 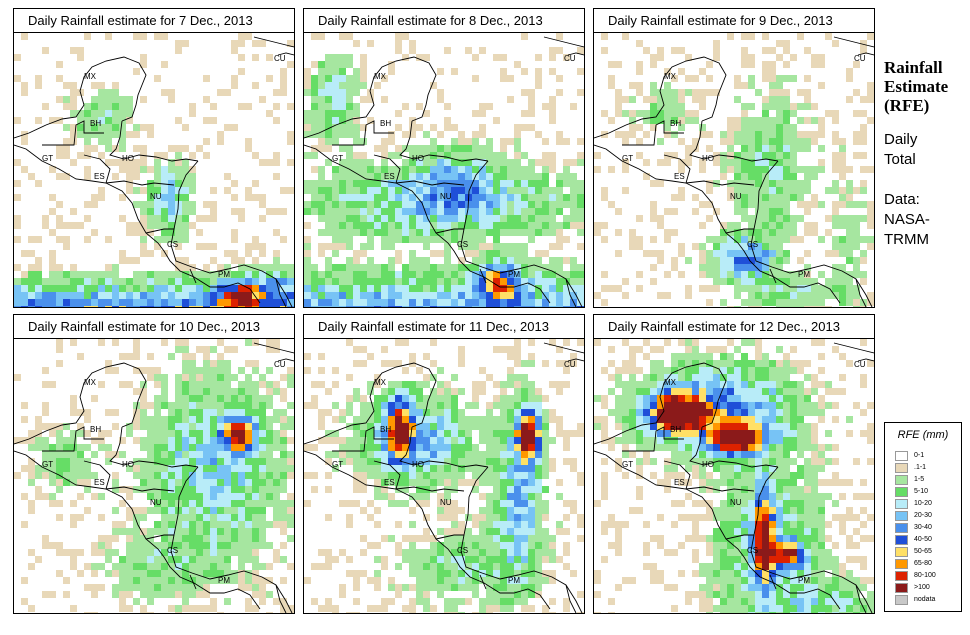 What do you see at coordinates (906, 239) in the screenshot?
I see `trmm-label: TRMM` at bounding box center [906, 239].